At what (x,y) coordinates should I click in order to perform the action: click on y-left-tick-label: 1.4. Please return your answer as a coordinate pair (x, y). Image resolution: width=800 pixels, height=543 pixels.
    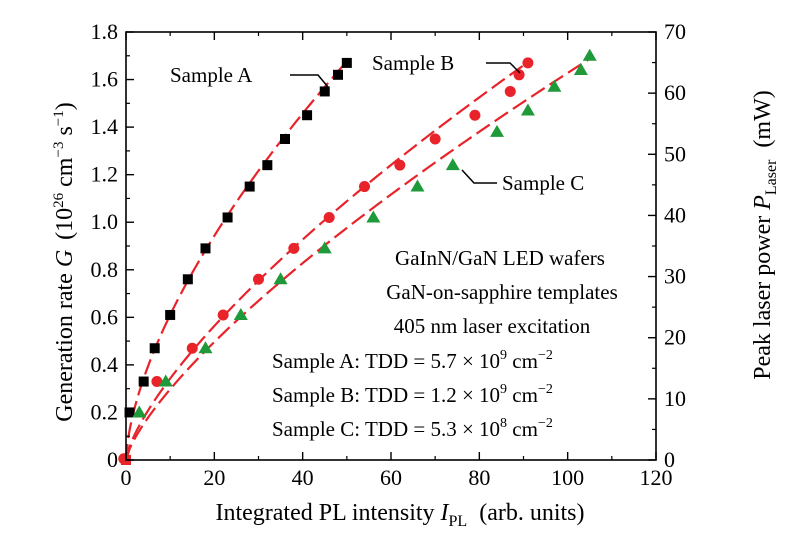
    Looking at the image, I should click on (105, 126).